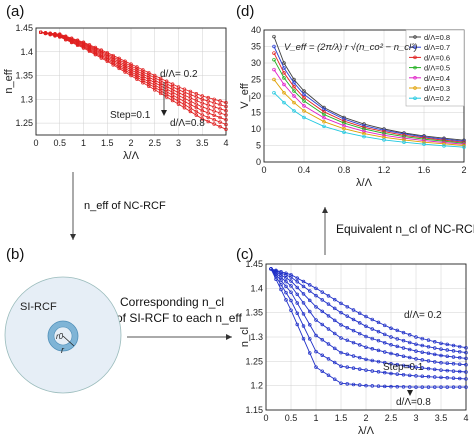  What do you see at coordinates (391, 418) in the screenshot?
I see `x-tick-label: 2.5` at bounding box center [391, 418].